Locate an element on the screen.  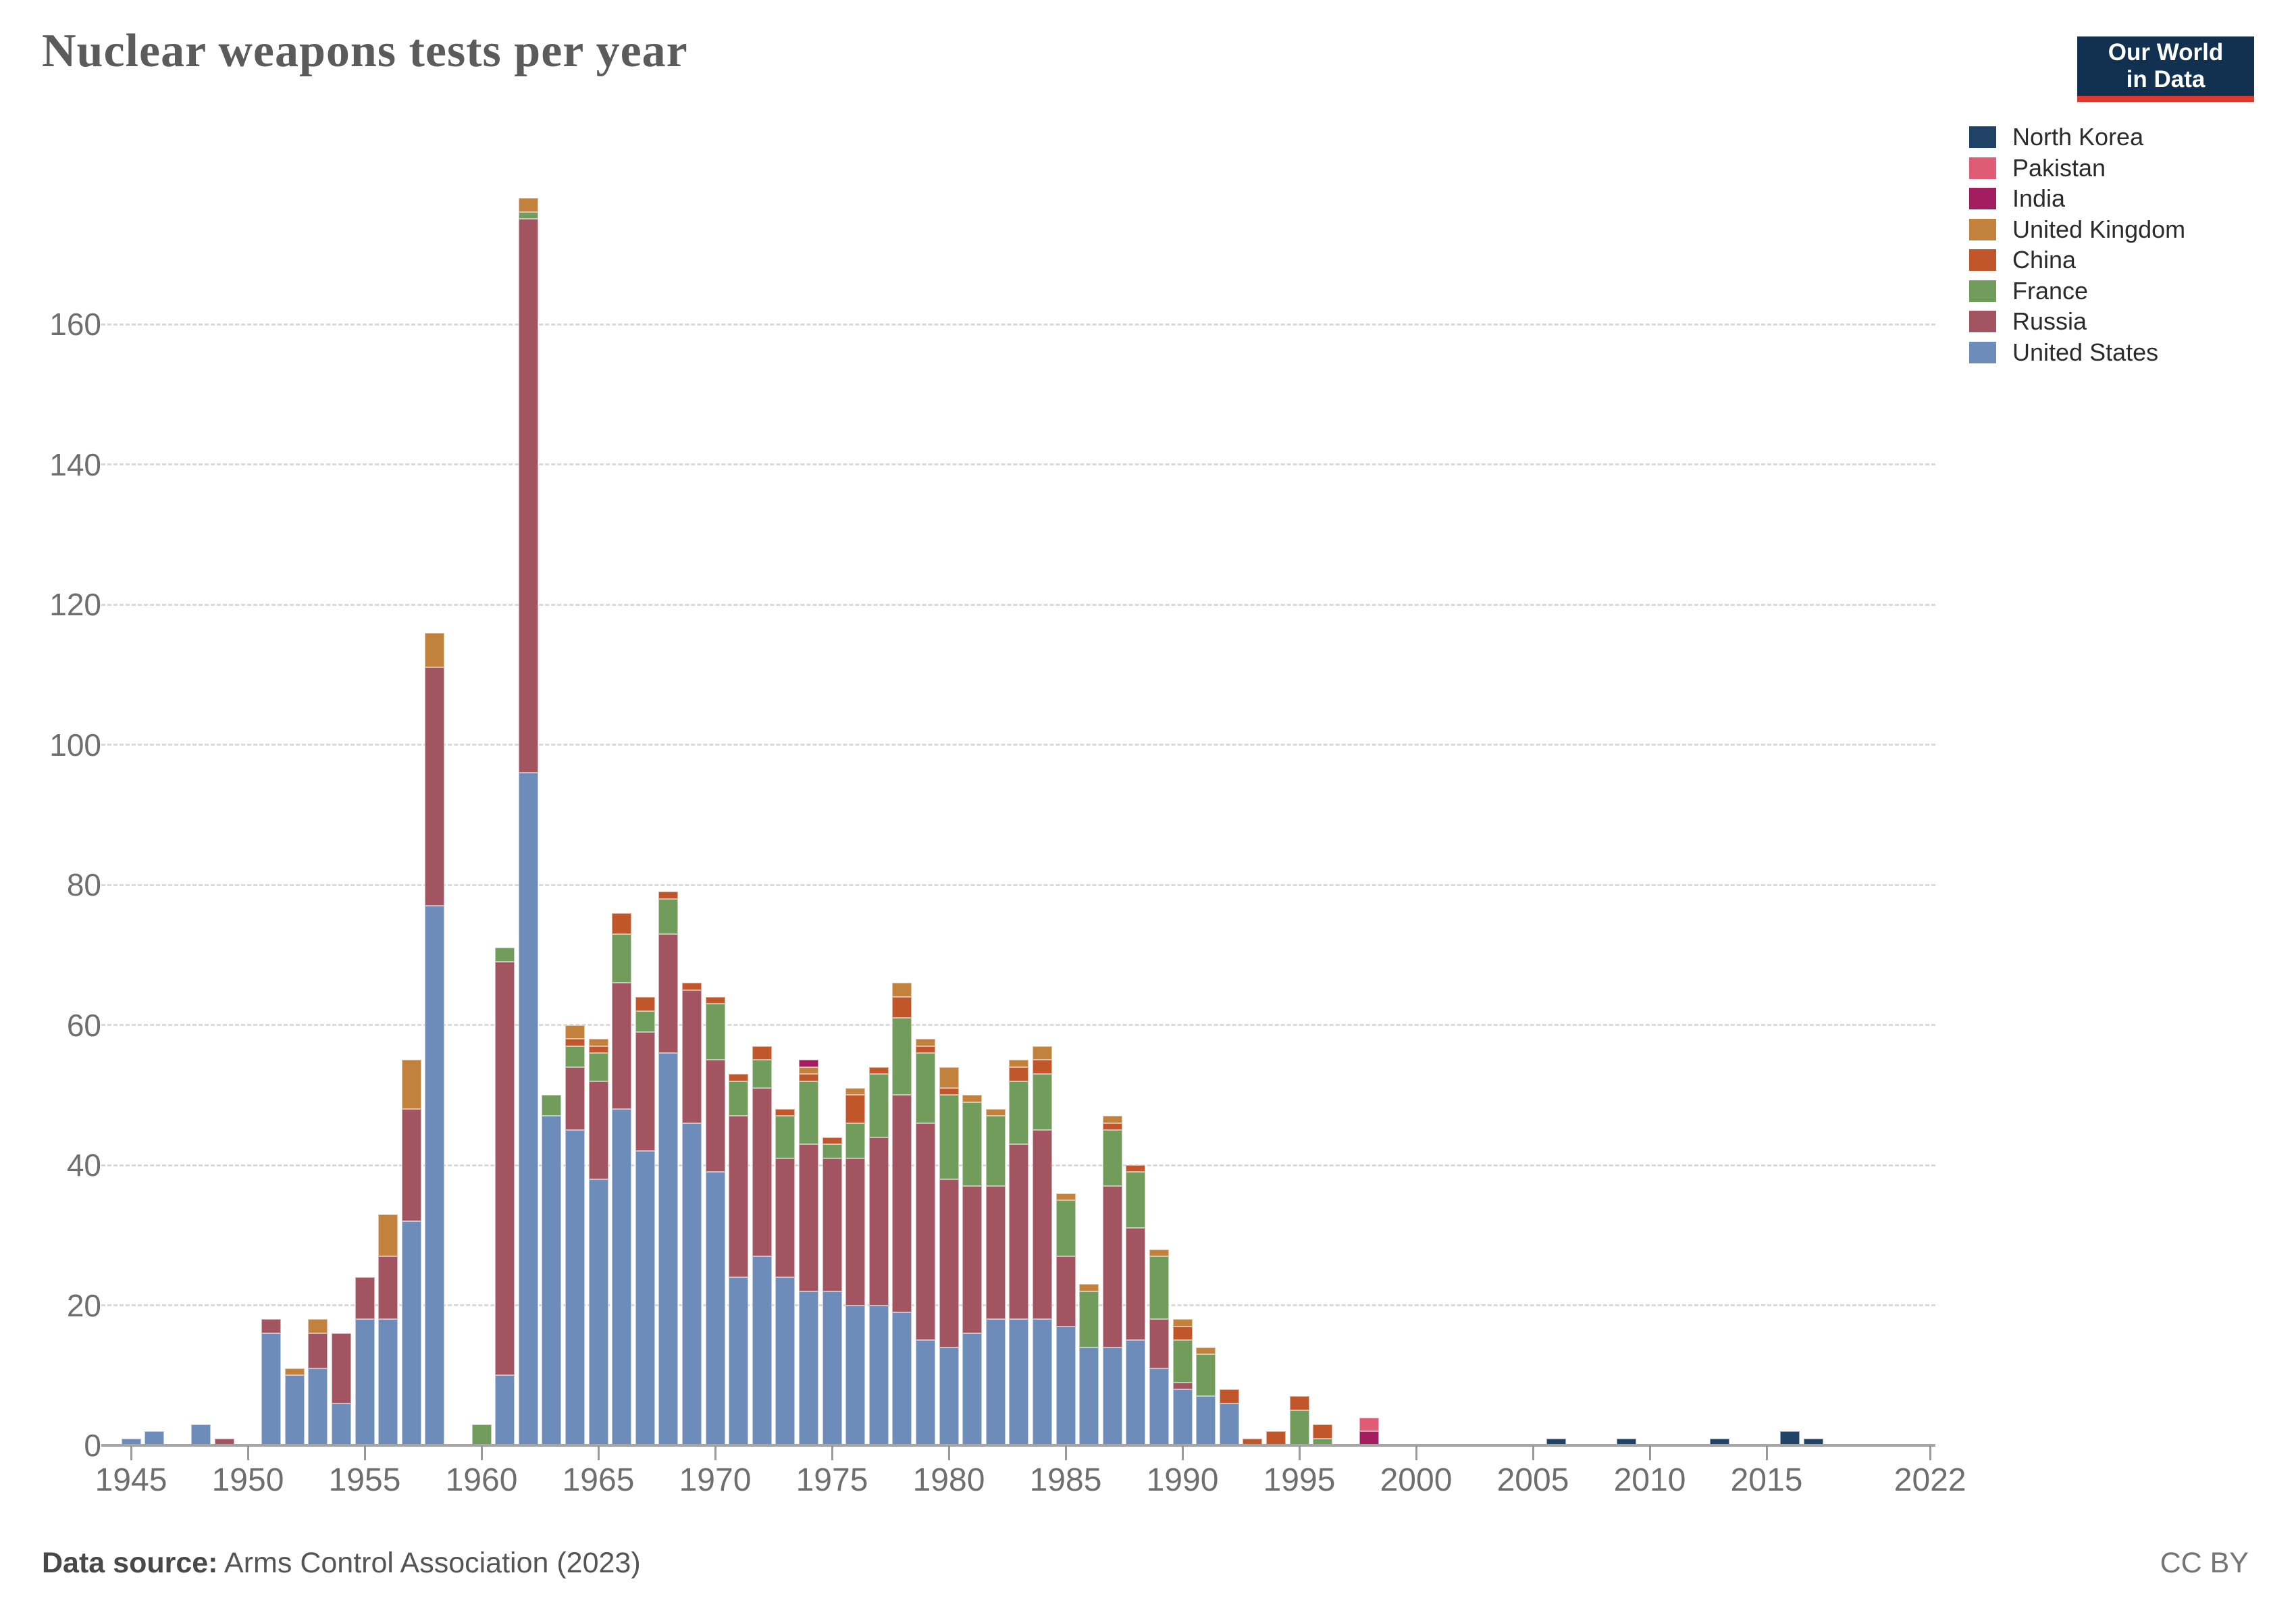
legend-item-united-states: United States is located at coordinates (2063, 352).